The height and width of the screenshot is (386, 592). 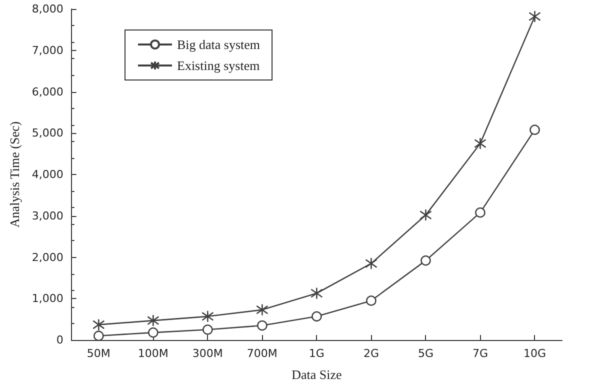 What do you see at coordinates (316, 353) in the screenshot?
I see `x-tick-label: 1G` at bounding box center [316, 353].